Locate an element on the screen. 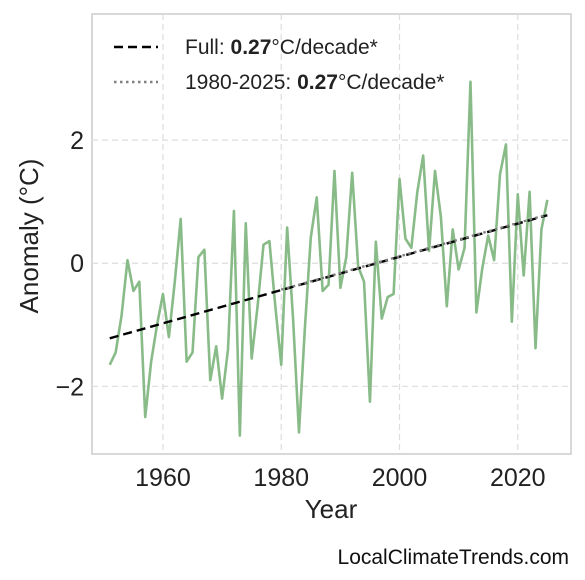 This screenshot has width=585, height=580. x-tick-label: 2000 is located at coordinates (400, 478).